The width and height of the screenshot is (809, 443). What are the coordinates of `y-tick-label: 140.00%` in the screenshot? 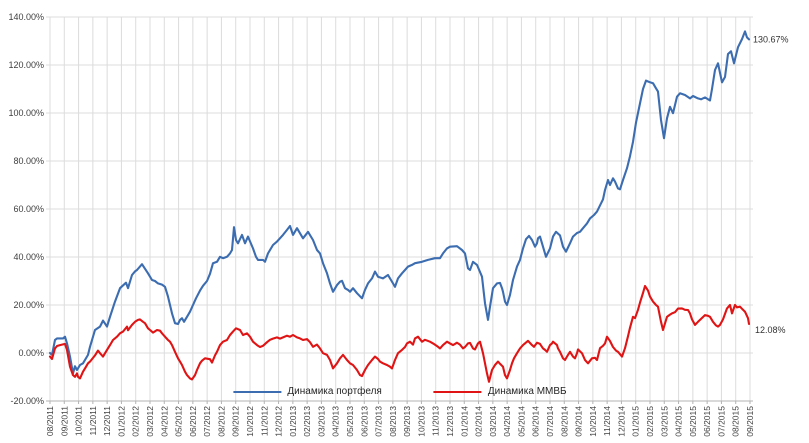 It's located at (26, 17).